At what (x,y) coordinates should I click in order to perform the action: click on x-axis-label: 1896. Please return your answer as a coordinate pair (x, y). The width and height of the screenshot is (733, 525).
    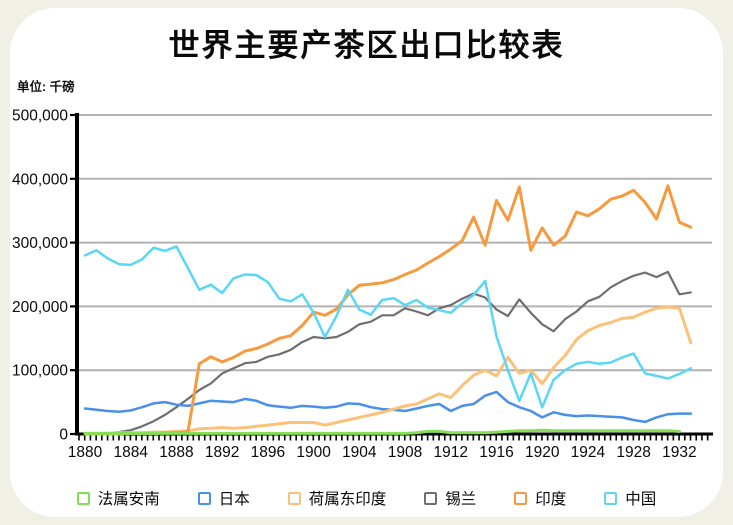
    Looking at the image, I should click on (268, 452).